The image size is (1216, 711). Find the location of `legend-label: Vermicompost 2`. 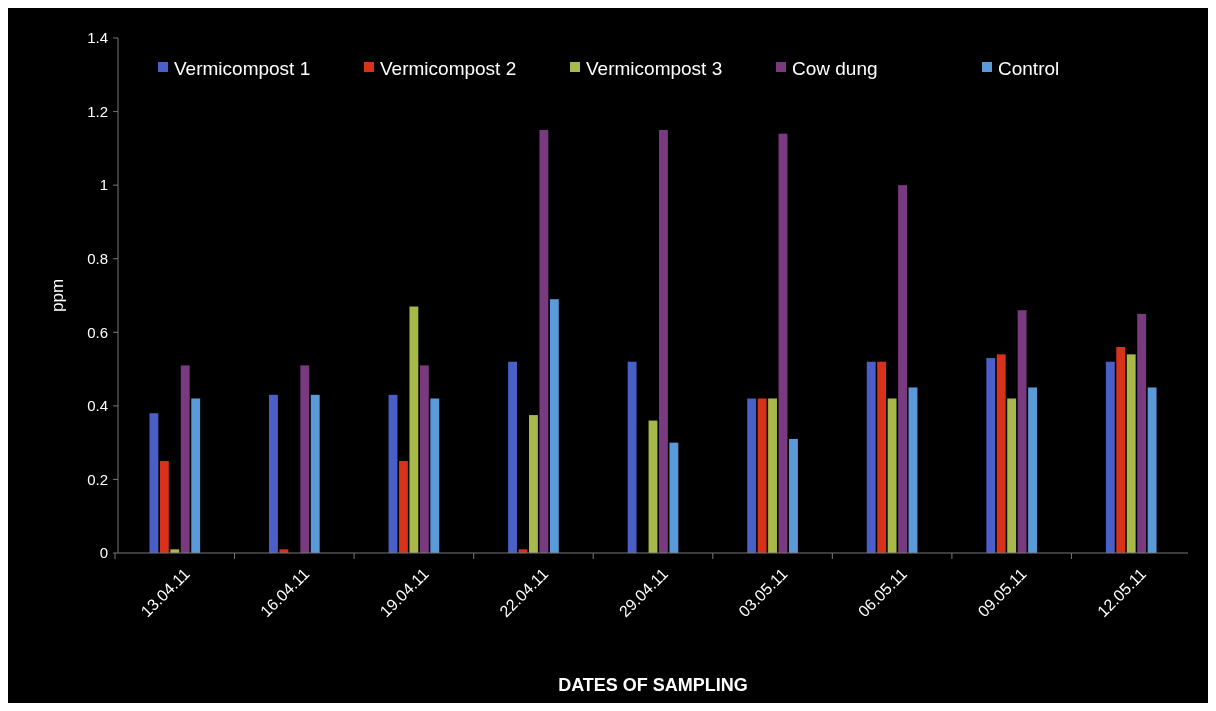

legend-label: Vermicompost 2 is located at coordinates (448, 68).